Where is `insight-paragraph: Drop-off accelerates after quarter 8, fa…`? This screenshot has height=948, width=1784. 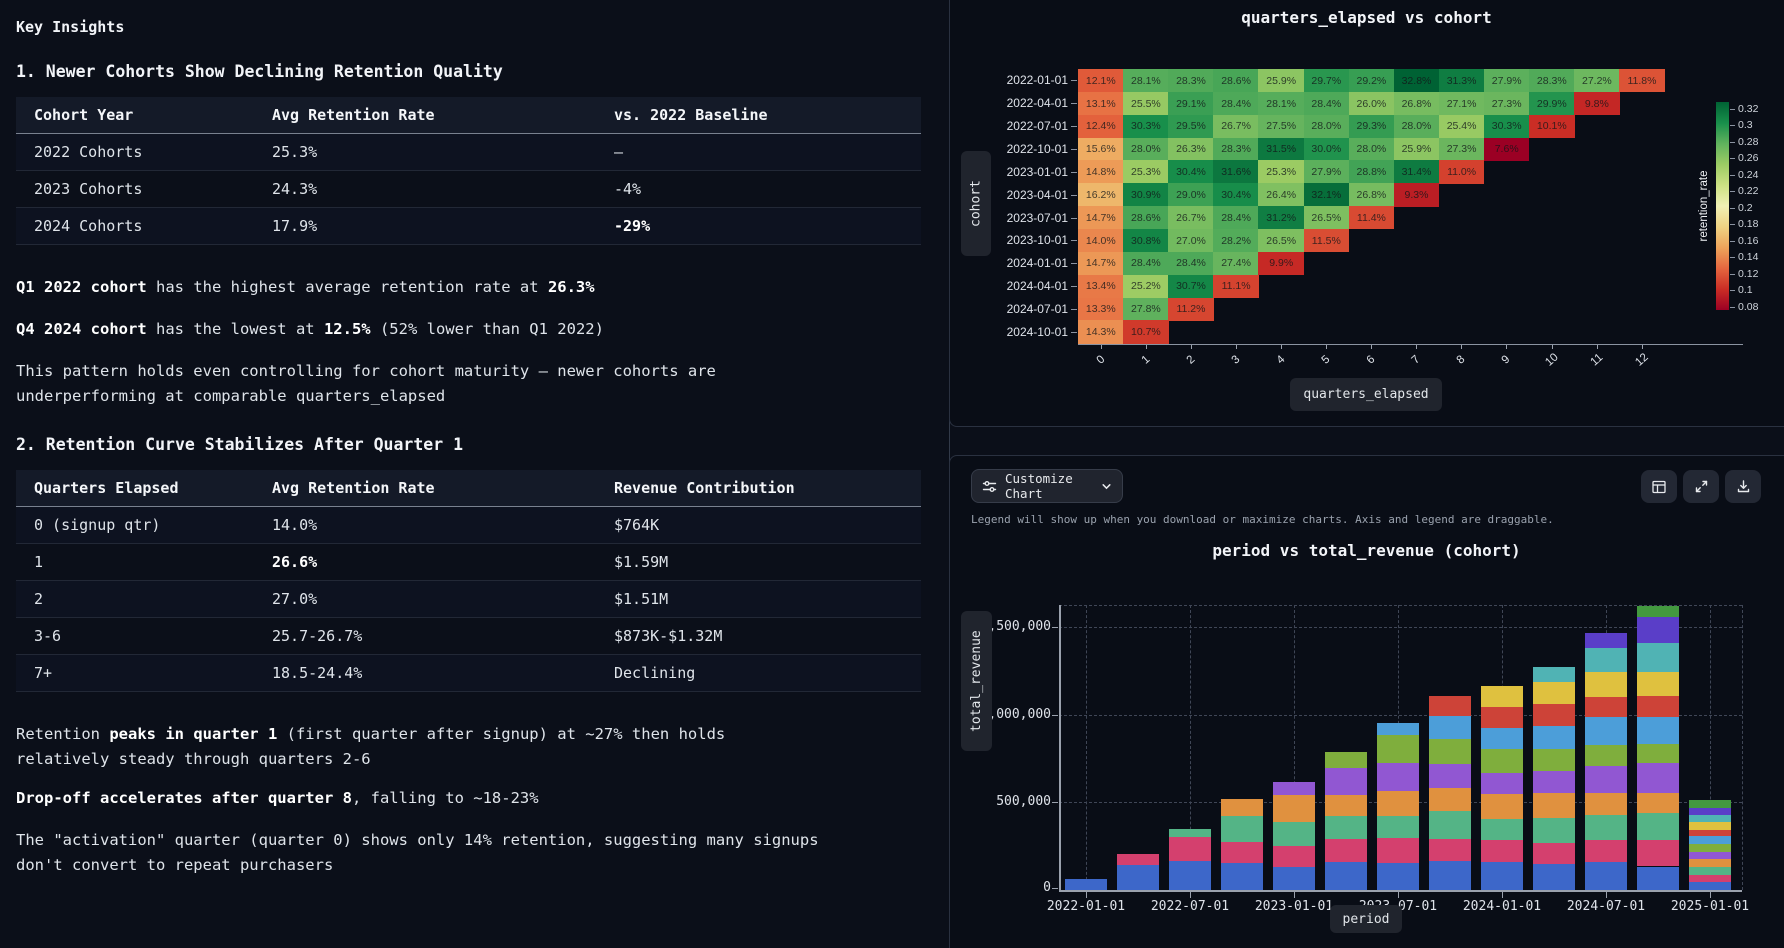 insight-paragraph: Drop-off accelerates after quarter 8, fa… is located at coordinates (418, 798).